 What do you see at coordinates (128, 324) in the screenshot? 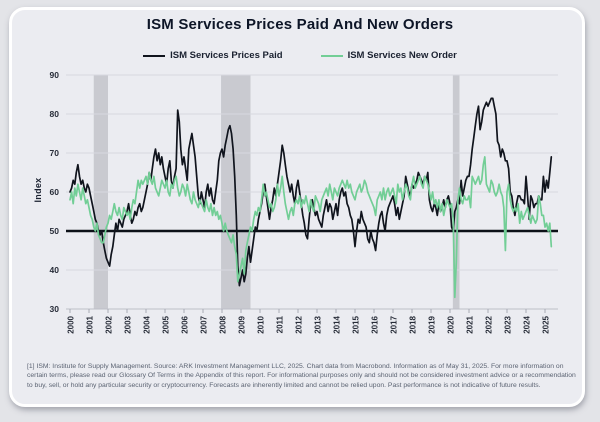
I see `svg-text: 2003` at bounding box center [128, 324].